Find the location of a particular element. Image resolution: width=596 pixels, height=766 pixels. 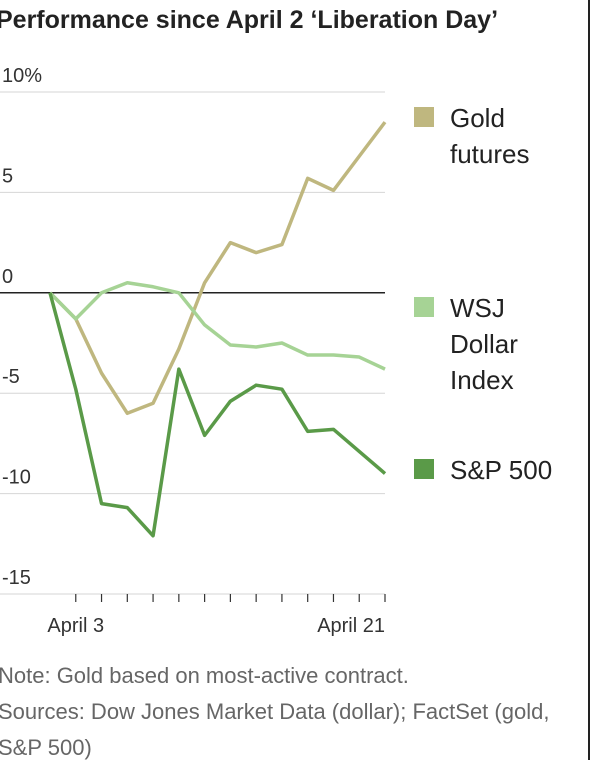

legend-label: S&P 500 is located at coordinates (501, 470).